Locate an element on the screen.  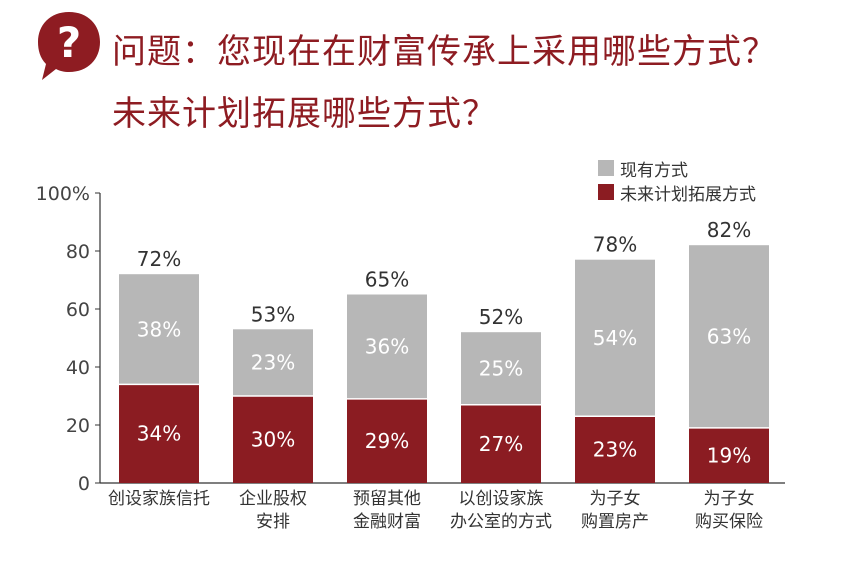
chart-legend: 现有方式 未来计划拓展方式 is located at coordinates (677, 180).